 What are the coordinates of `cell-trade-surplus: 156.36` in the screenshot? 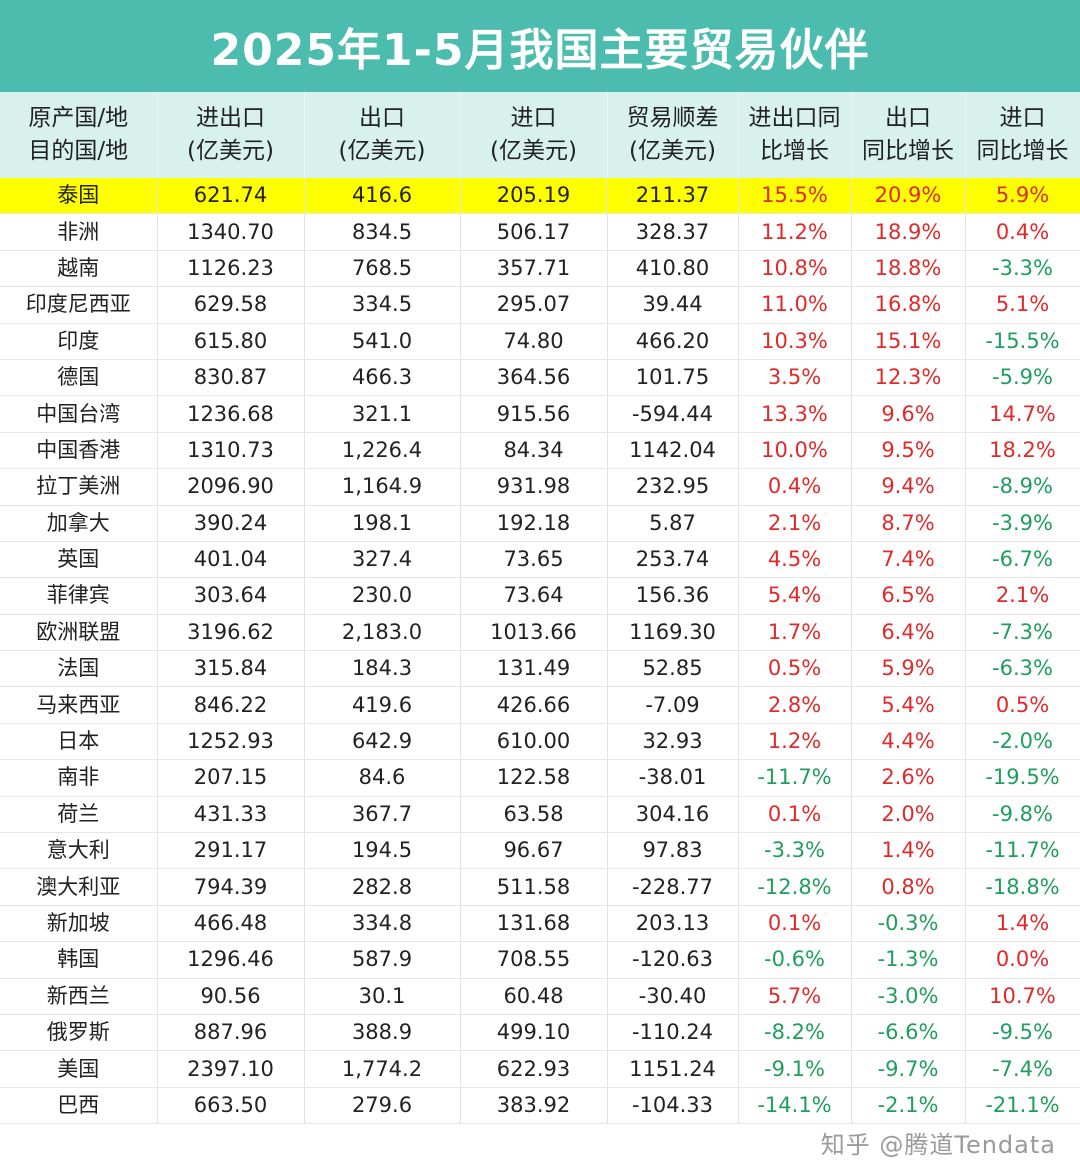 It's located at (673, 596).